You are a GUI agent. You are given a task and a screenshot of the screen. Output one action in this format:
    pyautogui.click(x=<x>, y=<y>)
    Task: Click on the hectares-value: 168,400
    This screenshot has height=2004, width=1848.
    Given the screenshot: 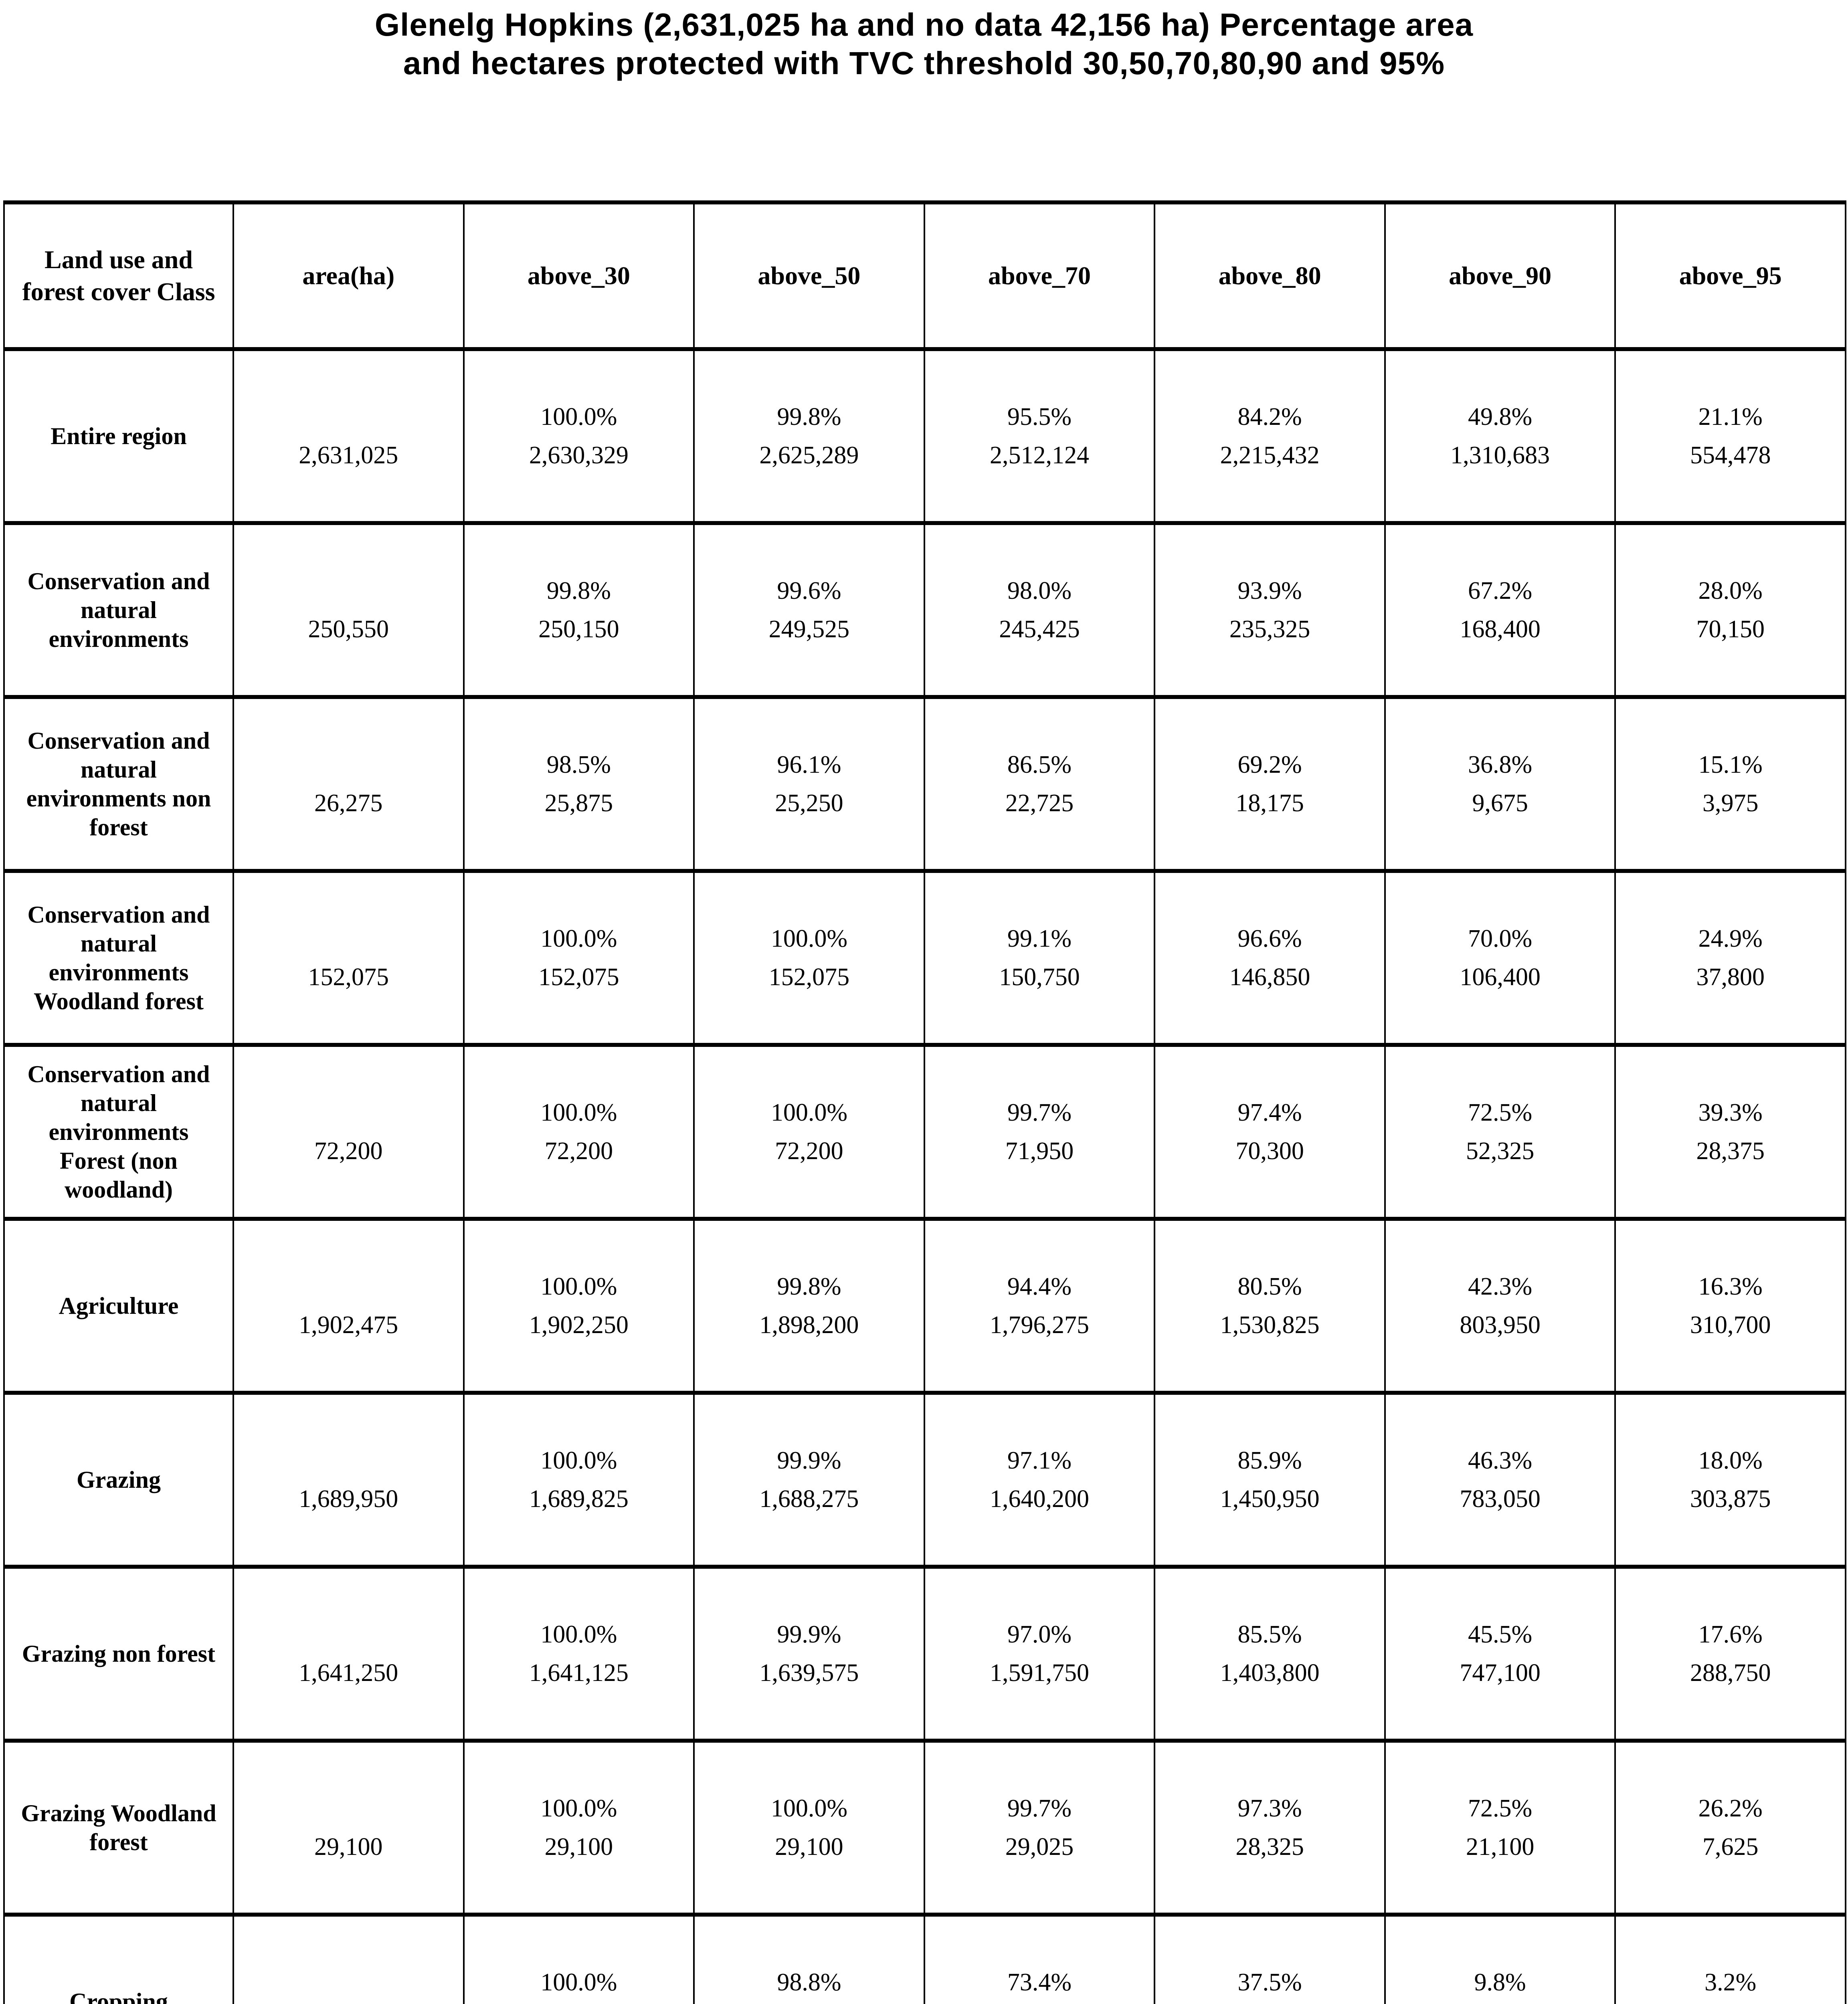 What is the action you would take?
    pyautogui.click(x=1500, y=629)
    